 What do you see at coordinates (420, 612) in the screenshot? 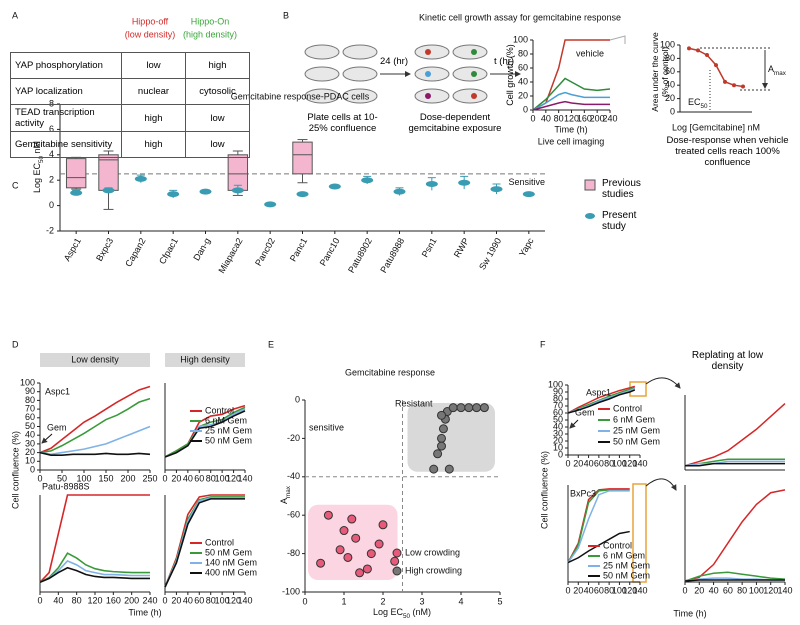
I see `x-axis-label-part: (nM)` at bounding box center [420, 612].